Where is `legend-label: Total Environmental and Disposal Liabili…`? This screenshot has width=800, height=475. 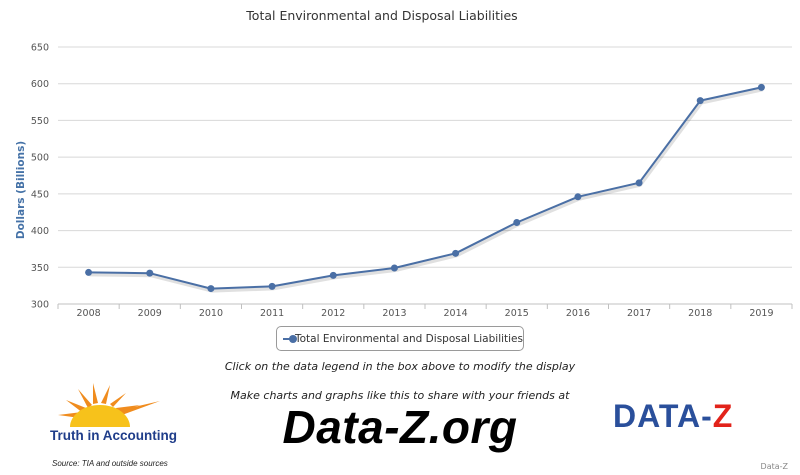 legend-label: Total Environmental and Disposal Liabili… is located at coordinates (409, 338).